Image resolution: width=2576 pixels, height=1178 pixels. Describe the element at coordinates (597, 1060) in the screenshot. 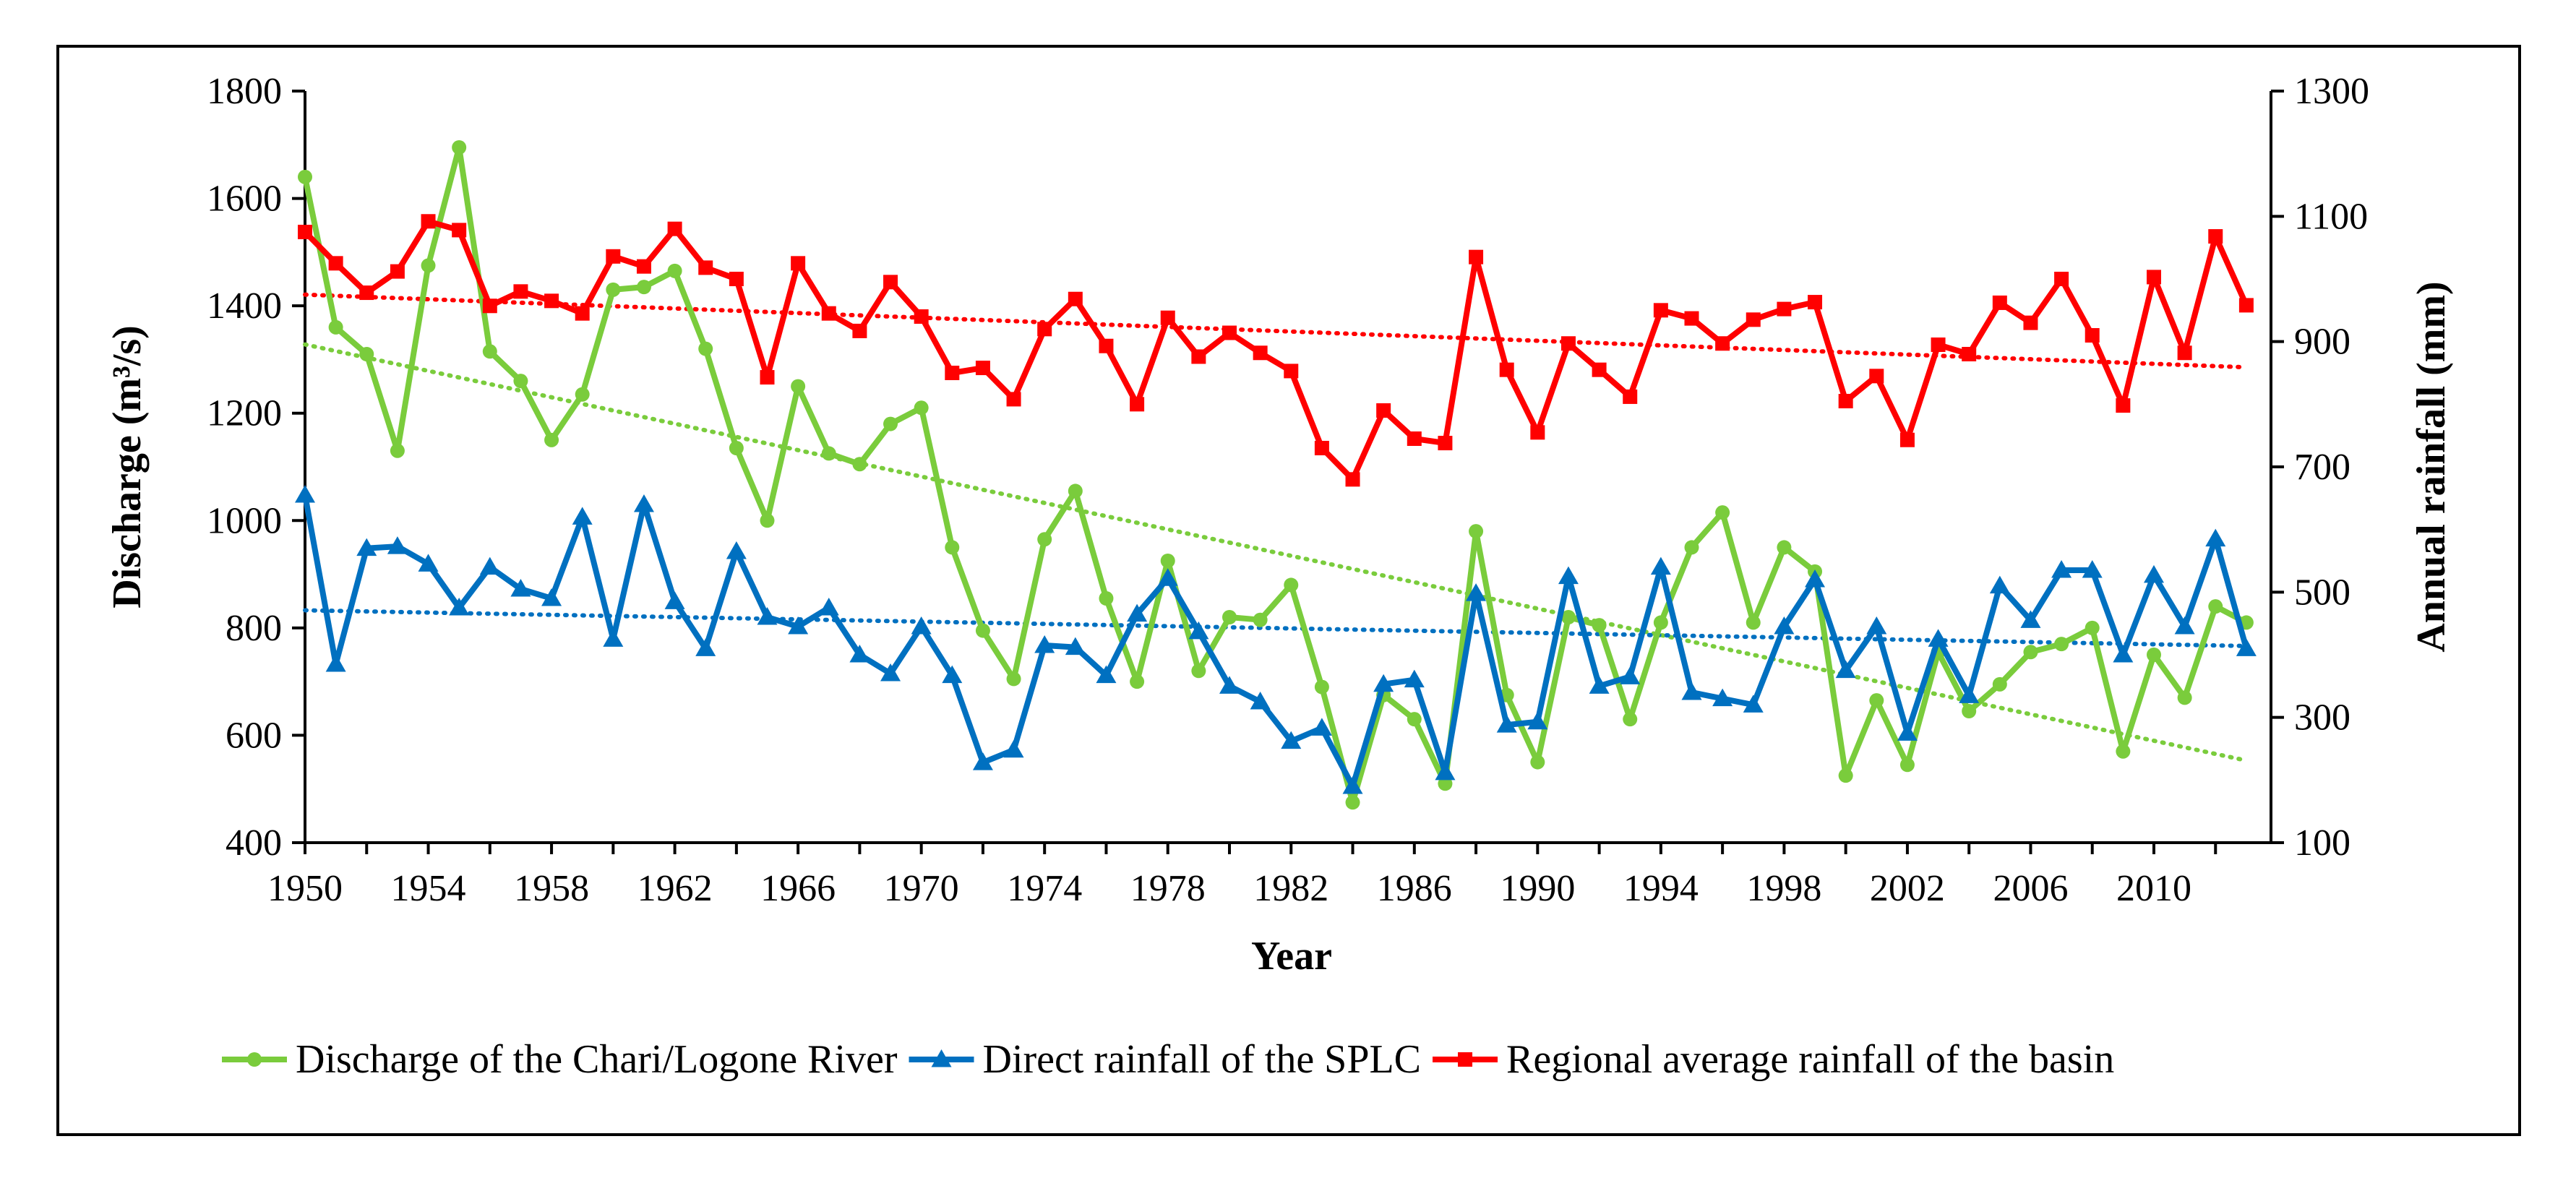

I see `legend-label: Discharge of the Chari/Logone River` at that location.